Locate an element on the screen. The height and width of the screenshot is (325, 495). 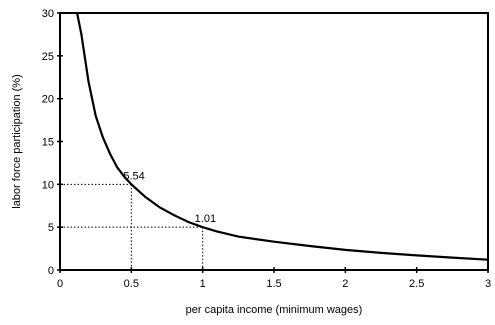
x-tick-label: 1 is located at coordinates (203, 284).